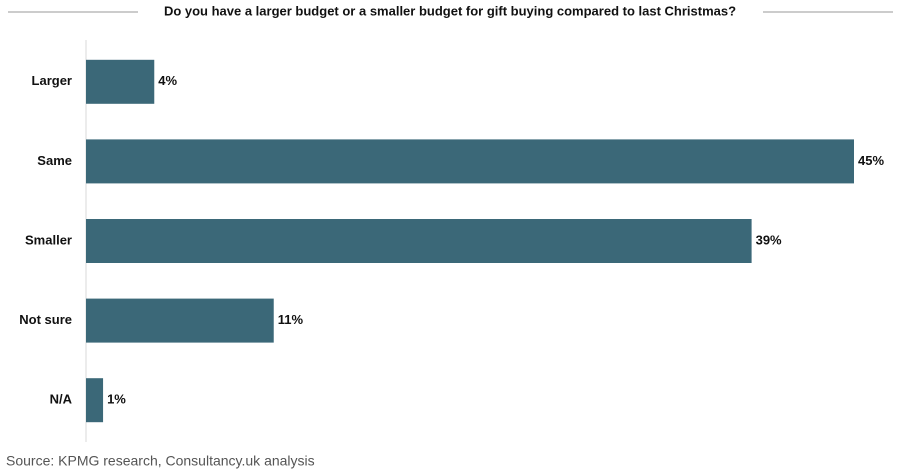 The image size is (900, 476). What do you see at coordinates (48, 239) in the screenshot?
I see `y-tick-label: Smaller` at bounding box center [48, 239].